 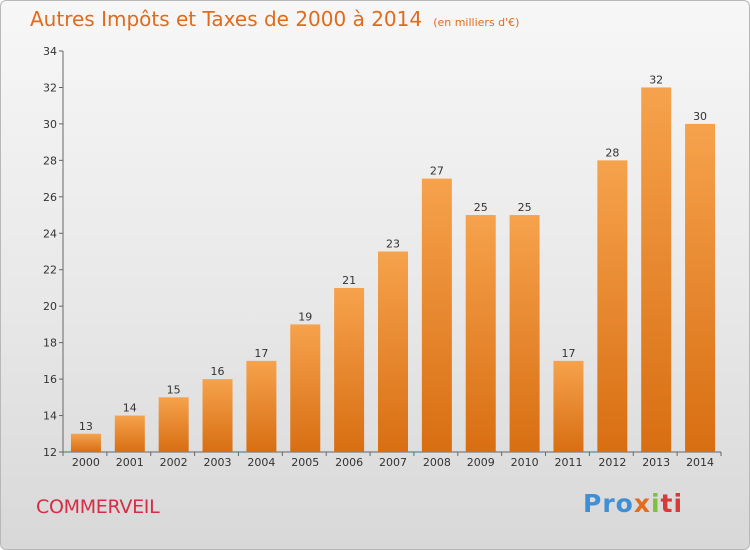 What do you see at coordinates (218, 371) in the screenshot?
I see `bar-value-label: 16` at bounding box center [218, 371].